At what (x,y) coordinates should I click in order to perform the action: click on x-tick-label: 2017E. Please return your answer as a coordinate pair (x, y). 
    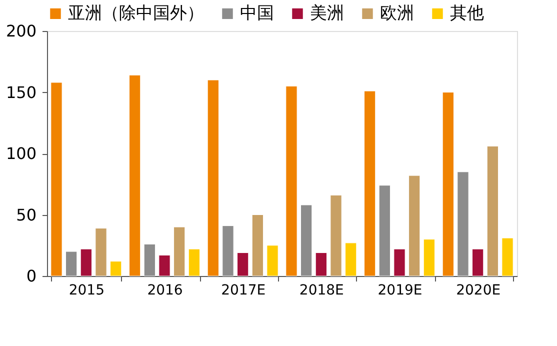
    Looking at the image, I should click on (243, 290).